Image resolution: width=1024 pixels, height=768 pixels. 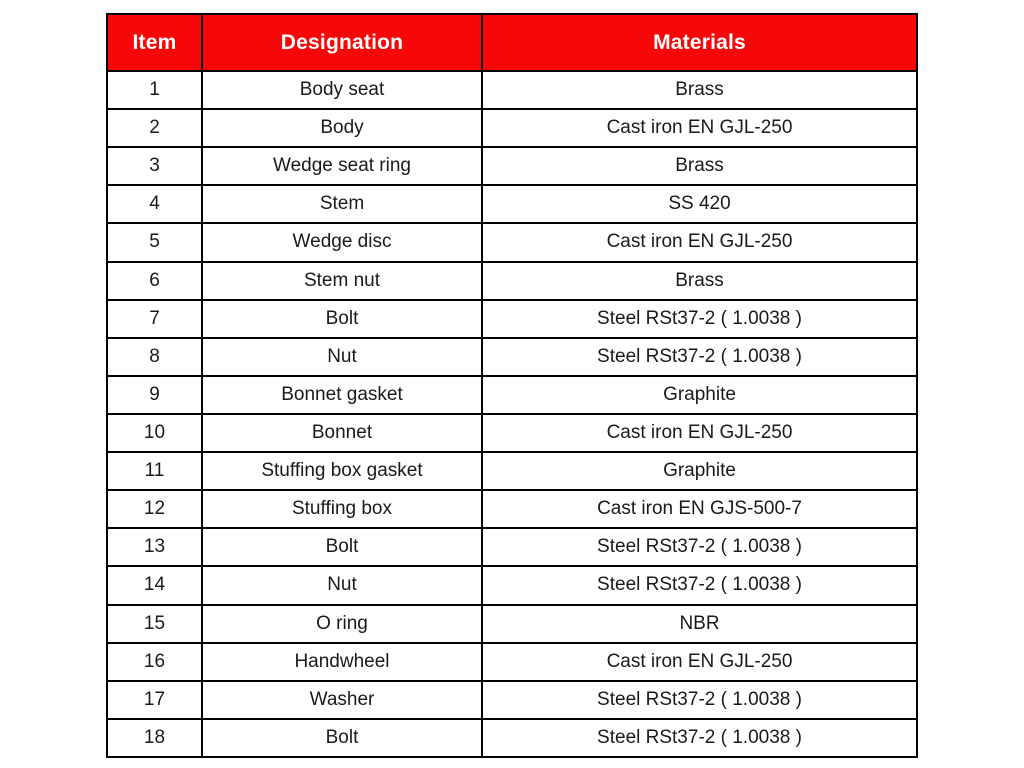 I want to click on table-row: 4 Stem SS 420, so click(x=512, y=204).